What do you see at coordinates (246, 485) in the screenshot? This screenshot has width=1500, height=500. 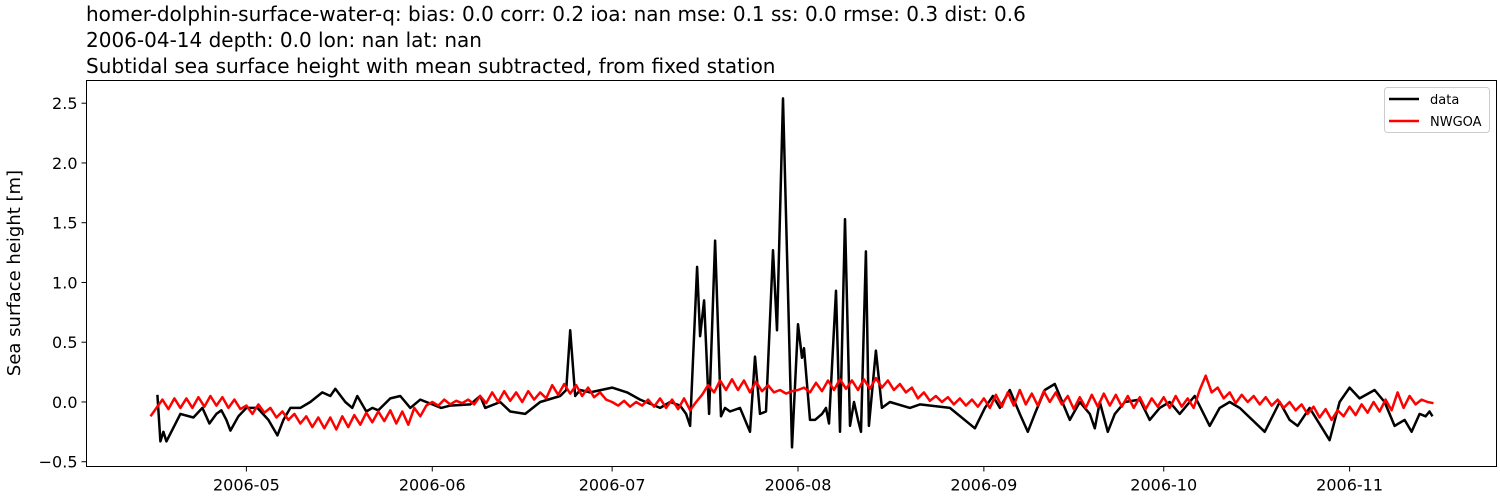 I see `x-tick-label: 2006-05` at bounding box center [246, 485].